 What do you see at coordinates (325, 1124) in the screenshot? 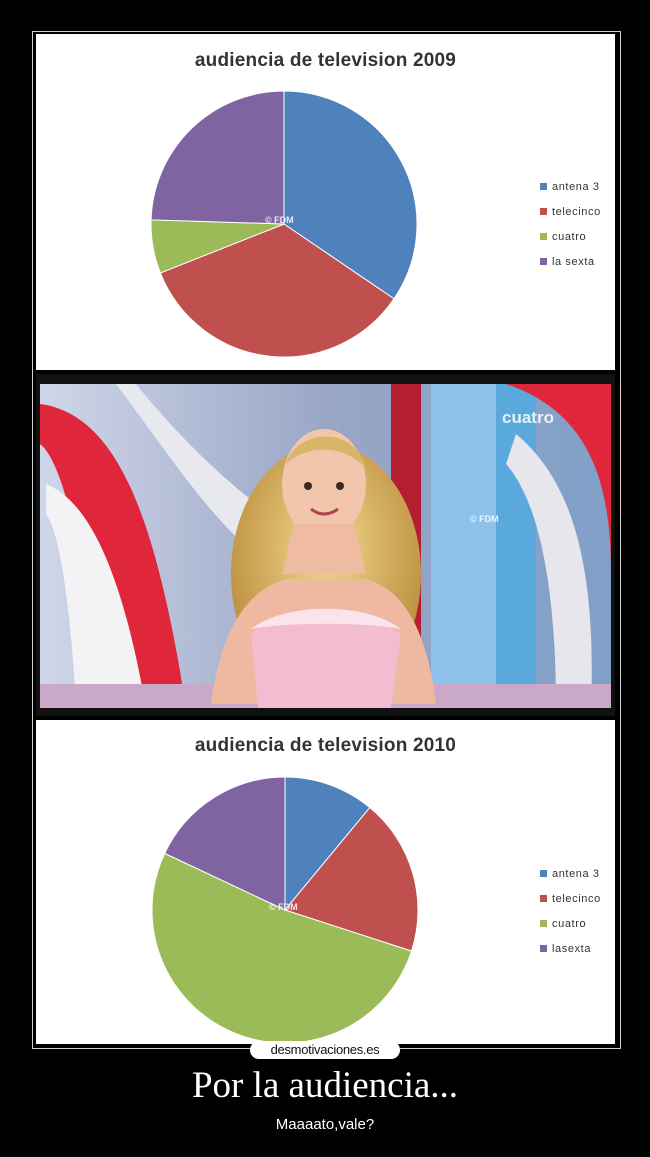
I see `poster-subtitle: Maaaato,vale?` at bounding box center [325, 1124].